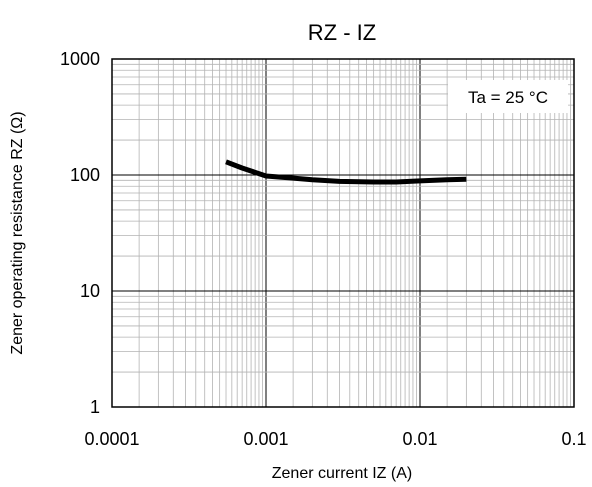  I want to click on annotation-background, so click(508, 96).